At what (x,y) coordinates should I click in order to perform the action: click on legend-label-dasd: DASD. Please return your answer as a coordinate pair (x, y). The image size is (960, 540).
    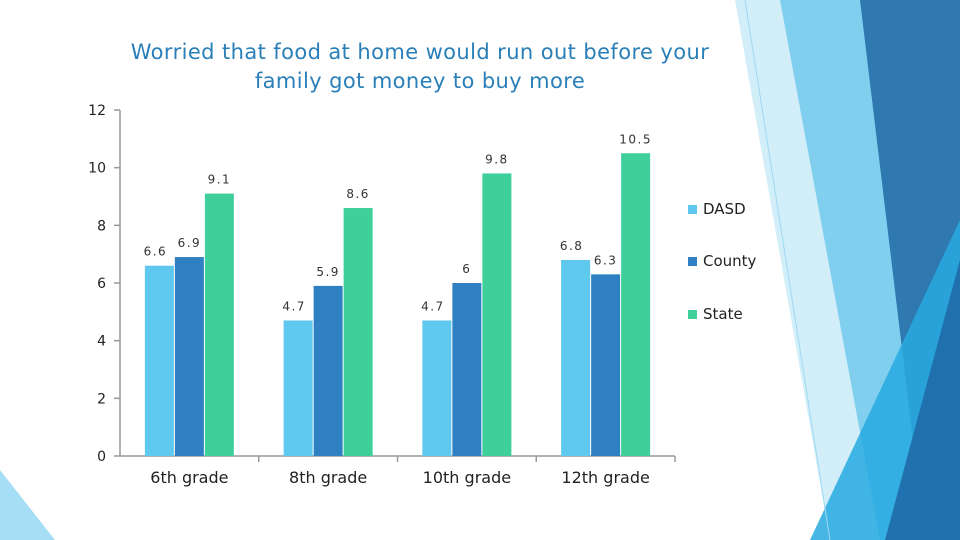
    Looking at the image, I should click on (724, 209).